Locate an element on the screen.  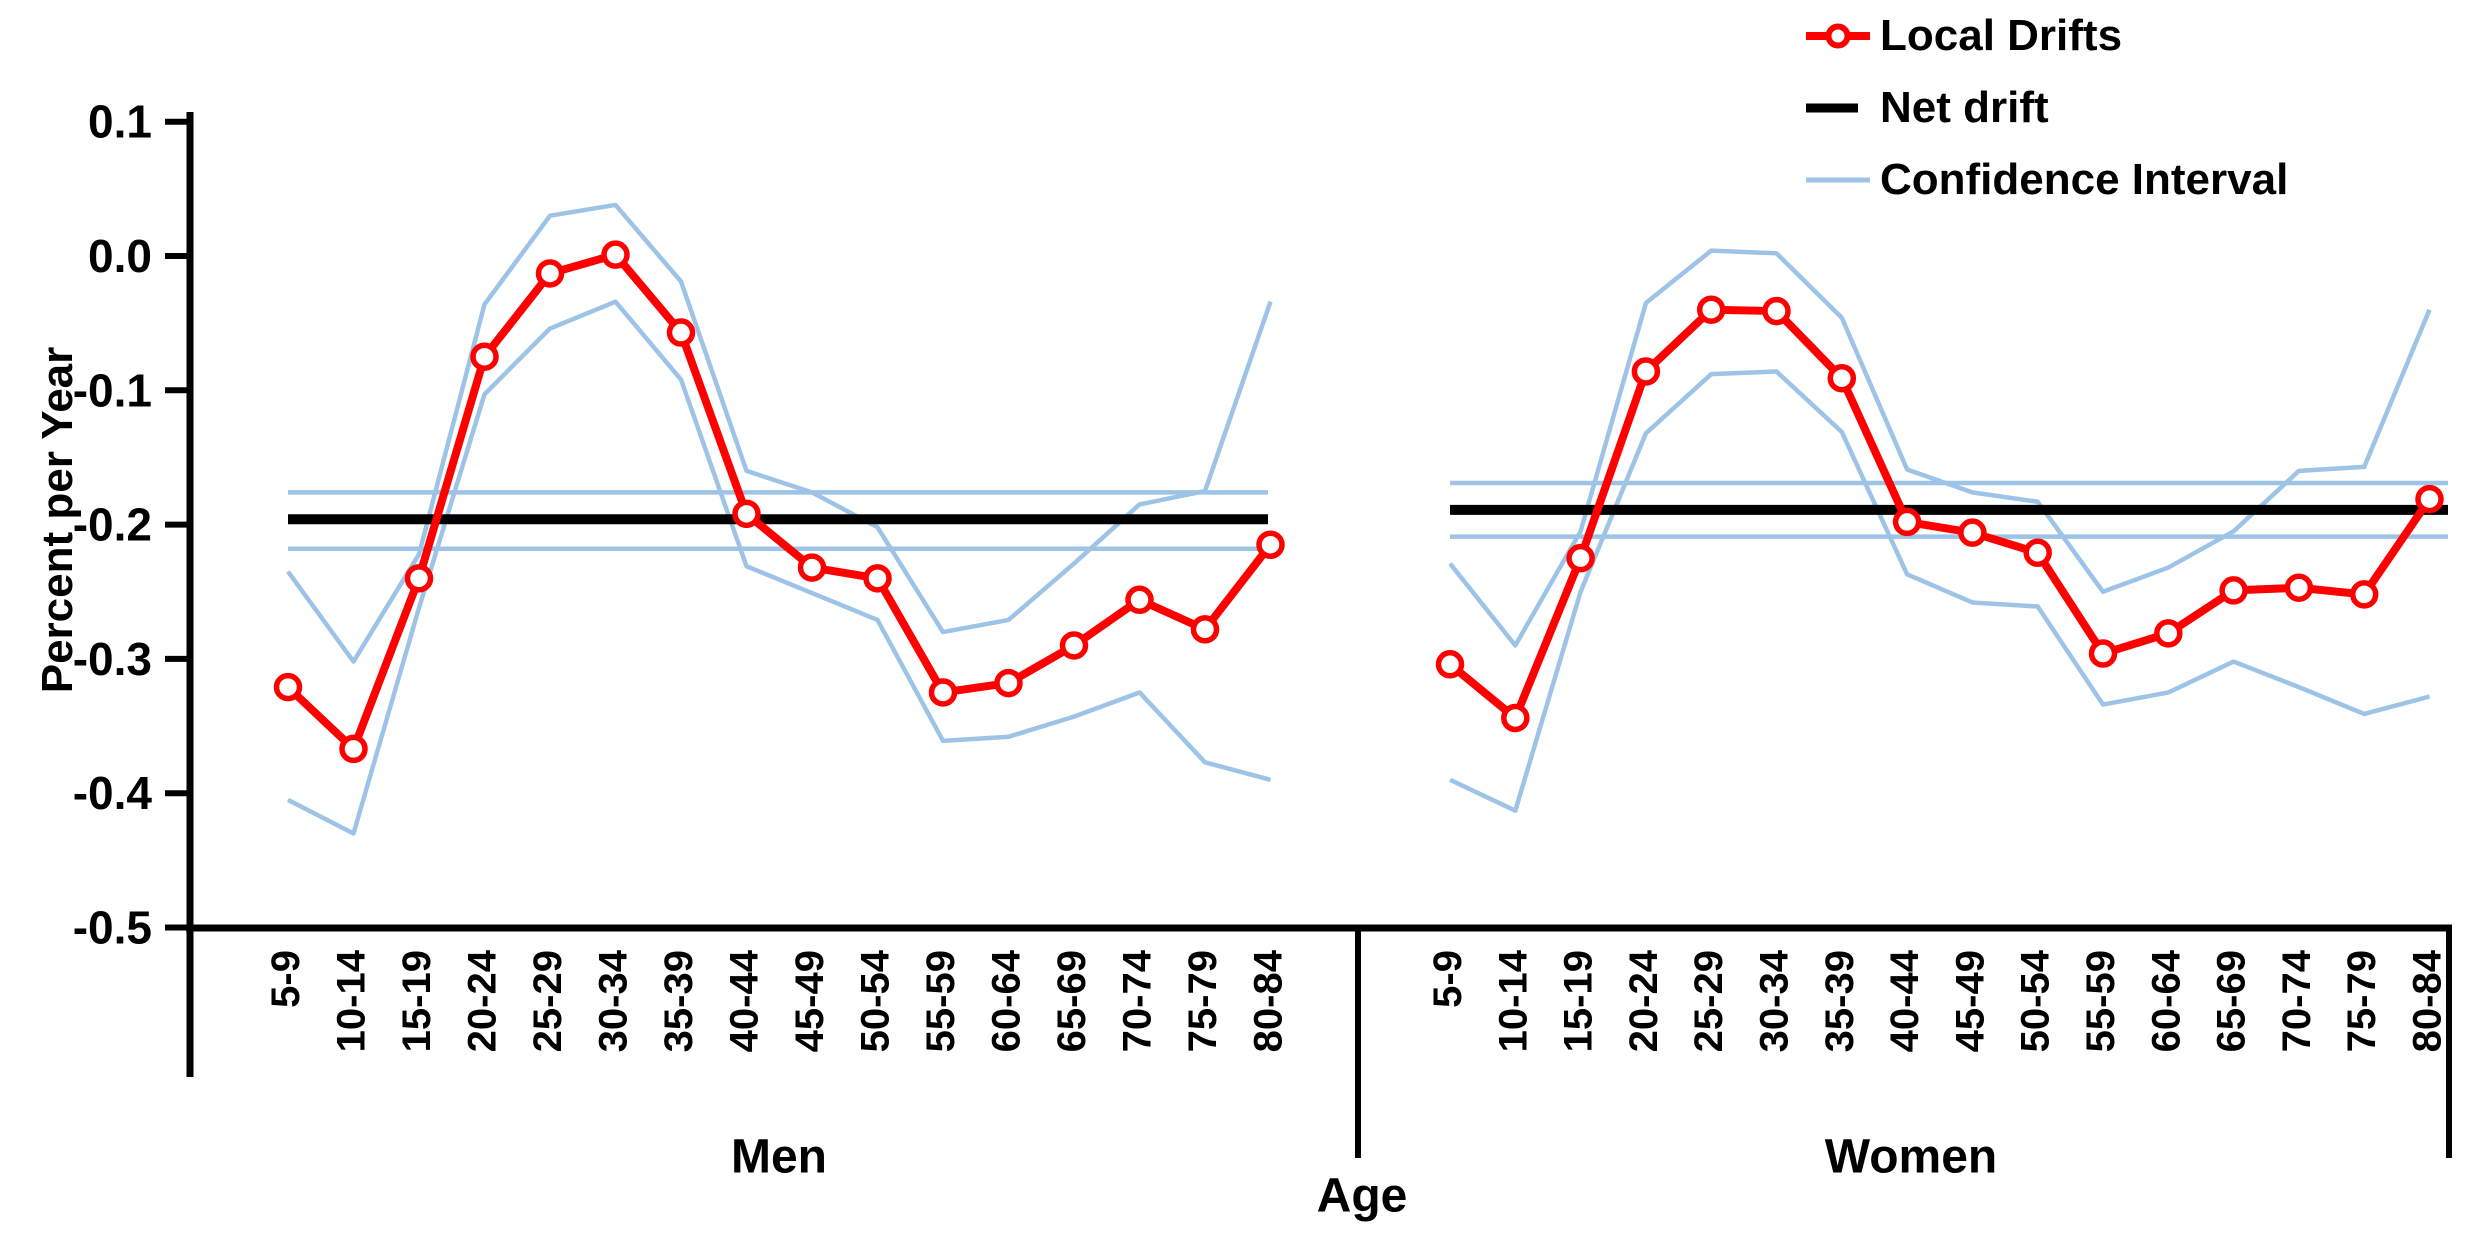
men-x-tick-label-35-39: 35-39 is located at coordinates (679, 1001).